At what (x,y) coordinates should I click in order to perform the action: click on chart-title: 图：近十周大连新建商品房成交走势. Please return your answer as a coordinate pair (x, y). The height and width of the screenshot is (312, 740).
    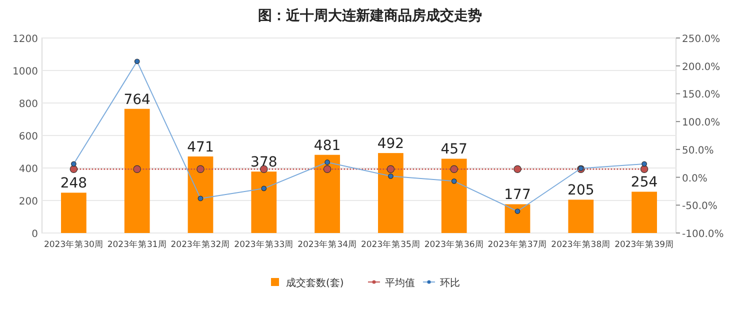
    Looking at the image, I should click on (370, 15).